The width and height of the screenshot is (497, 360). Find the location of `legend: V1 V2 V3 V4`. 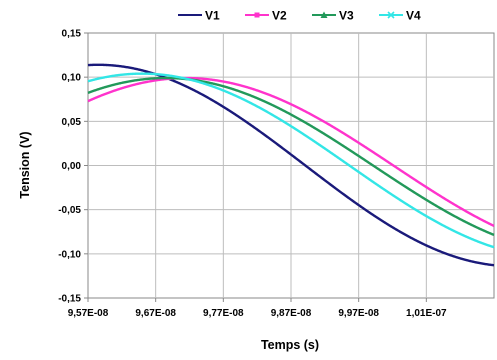

legend: V1 V2 V3 V4 is located at coordinates (299, 16).